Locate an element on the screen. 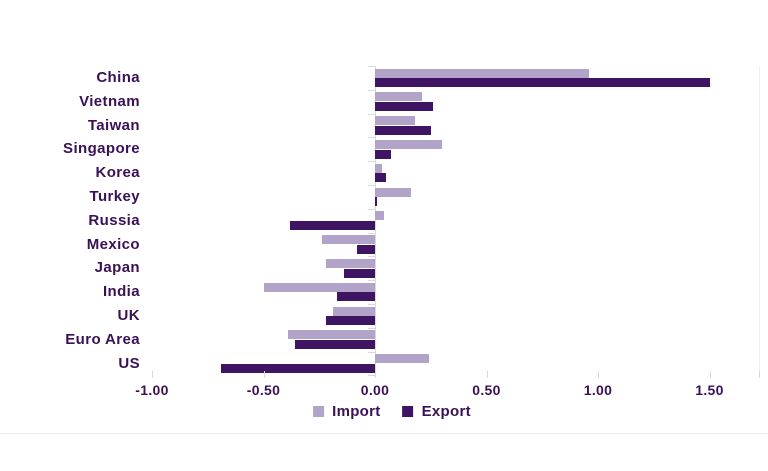  bar-import-china is located at coordinates (482, 73).